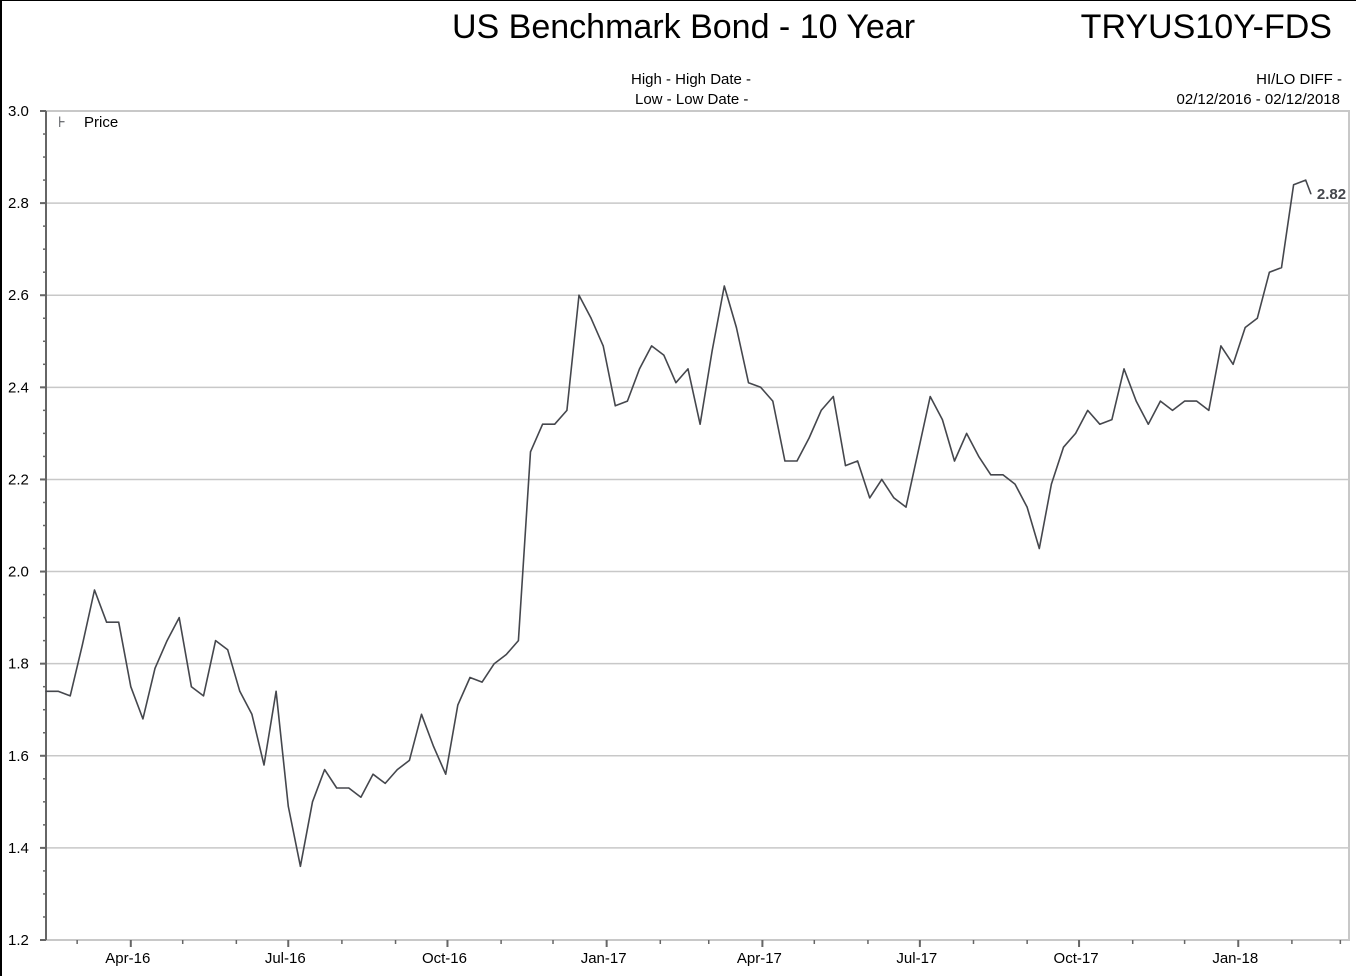  What do you see at coordinates (1299, 79) in the screenshot?
I see `hilo-diff-label: HI/LO DIFF -` at bounding box center [1299, 79].